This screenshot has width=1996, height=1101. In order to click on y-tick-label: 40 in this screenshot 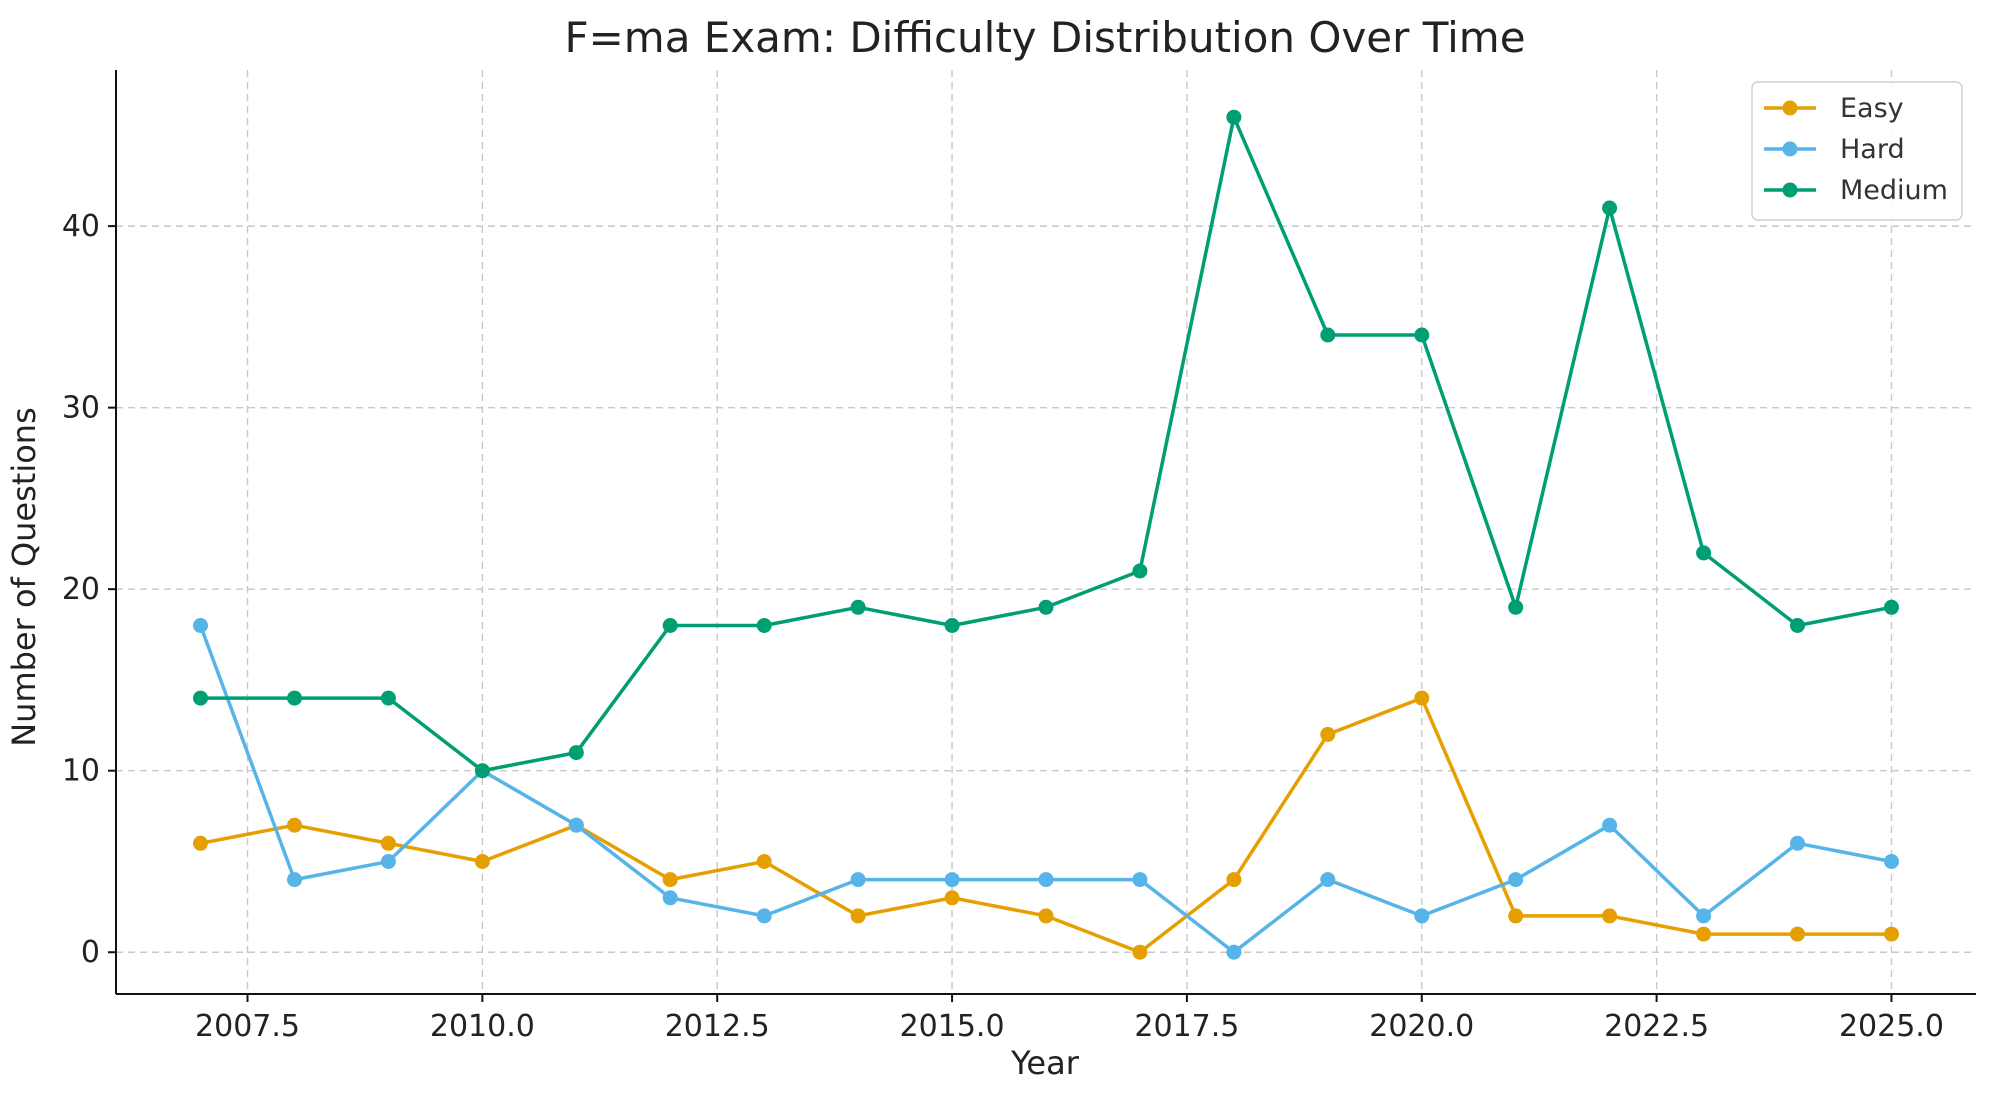, I will do `click(81, 226)`.